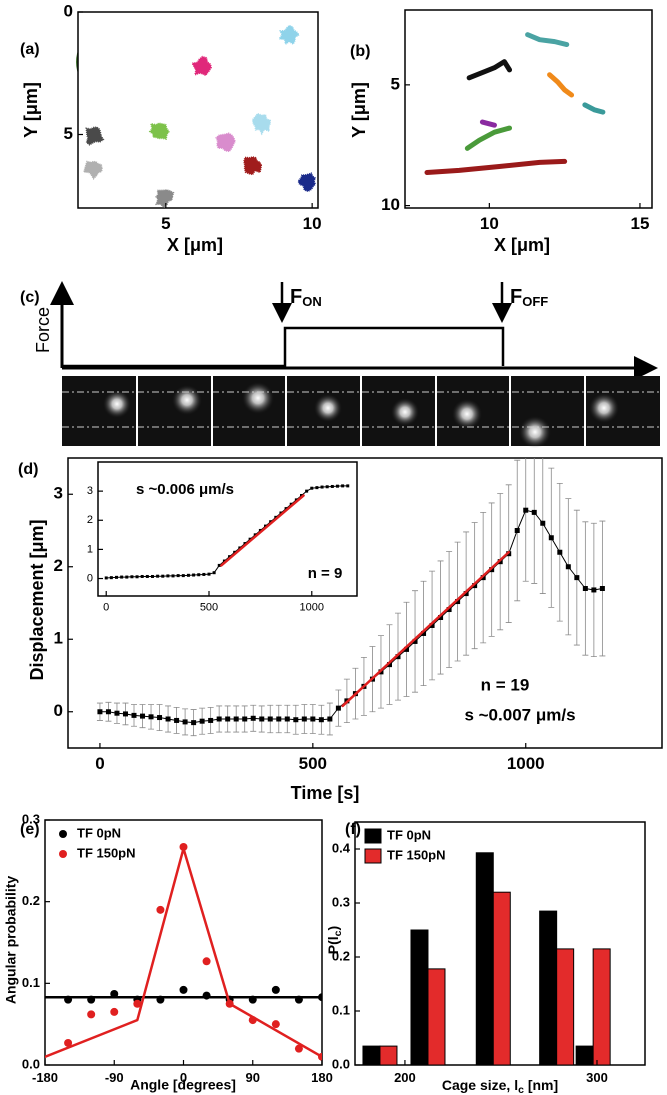  I want to click on y-tick-label: 10, so click(390, 204).